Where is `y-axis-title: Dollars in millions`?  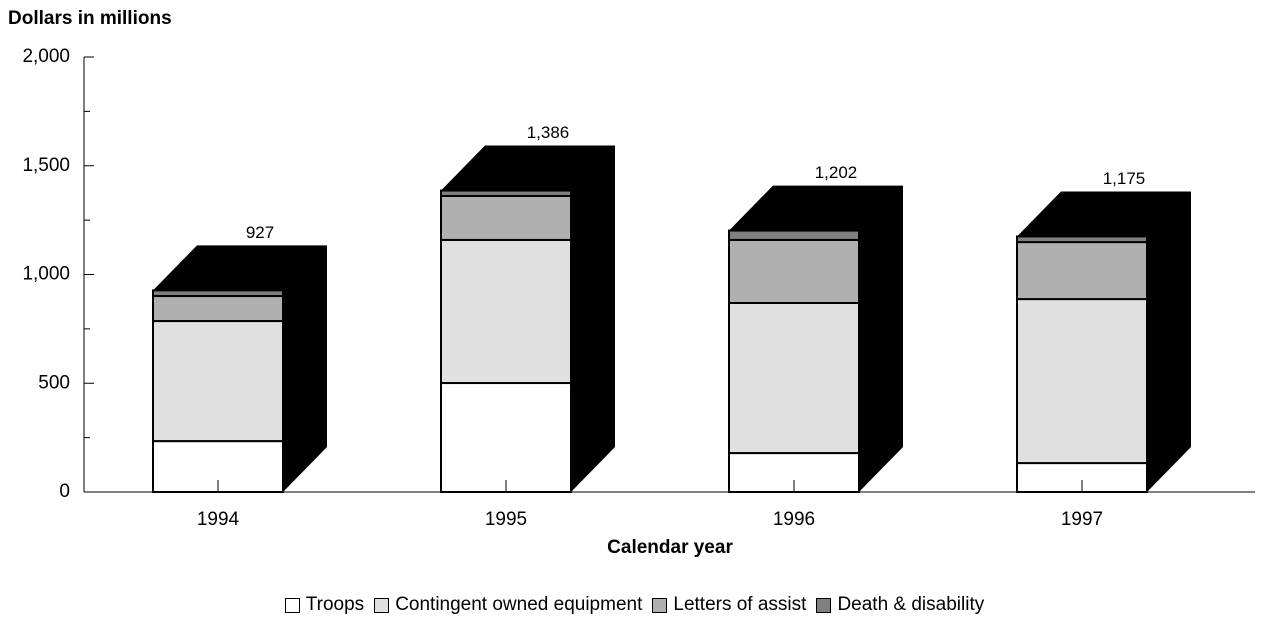
y-axis-title: Dollars in millions is located at coordinates (90, 18).